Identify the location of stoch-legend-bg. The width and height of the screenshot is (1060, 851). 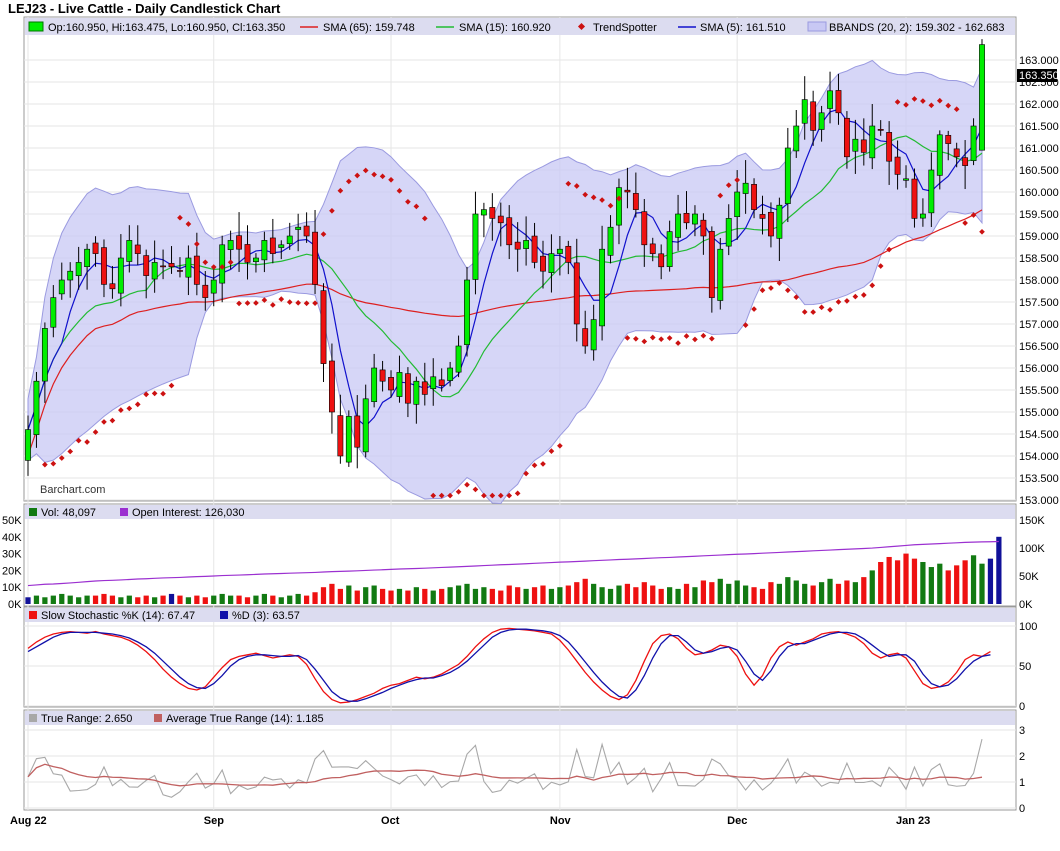
(520, 615).